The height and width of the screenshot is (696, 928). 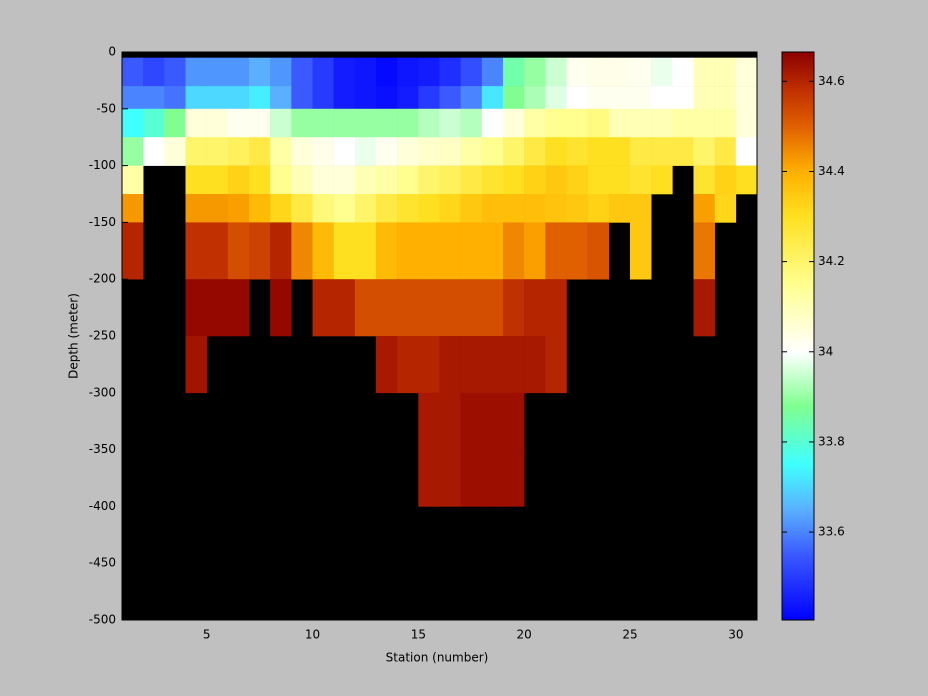 What do you see at coordinates (735, 635) in the screenshot?
I see `x-tick-label: 30` at bounding box center [735, 635].